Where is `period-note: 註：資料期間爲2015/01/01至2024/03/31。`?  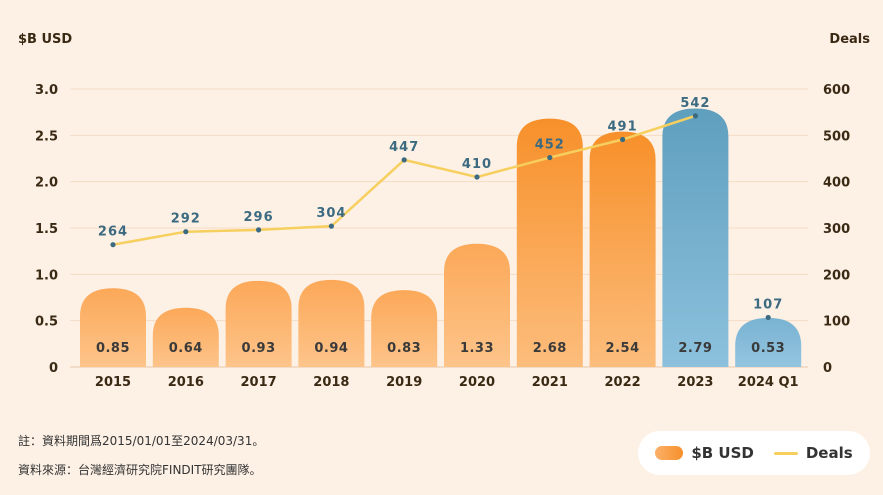 period-note: 註：資料期間爲2015/01/01至2024/03/31。 is located at coordinates (141, 441).